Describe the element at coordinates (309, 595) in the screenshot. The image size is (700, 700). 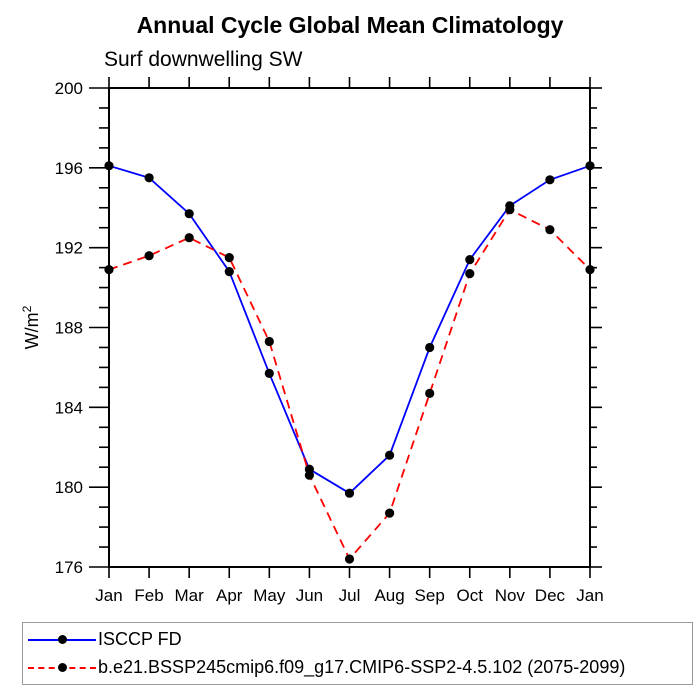
I see `x-tick-label: Jun` at that location.